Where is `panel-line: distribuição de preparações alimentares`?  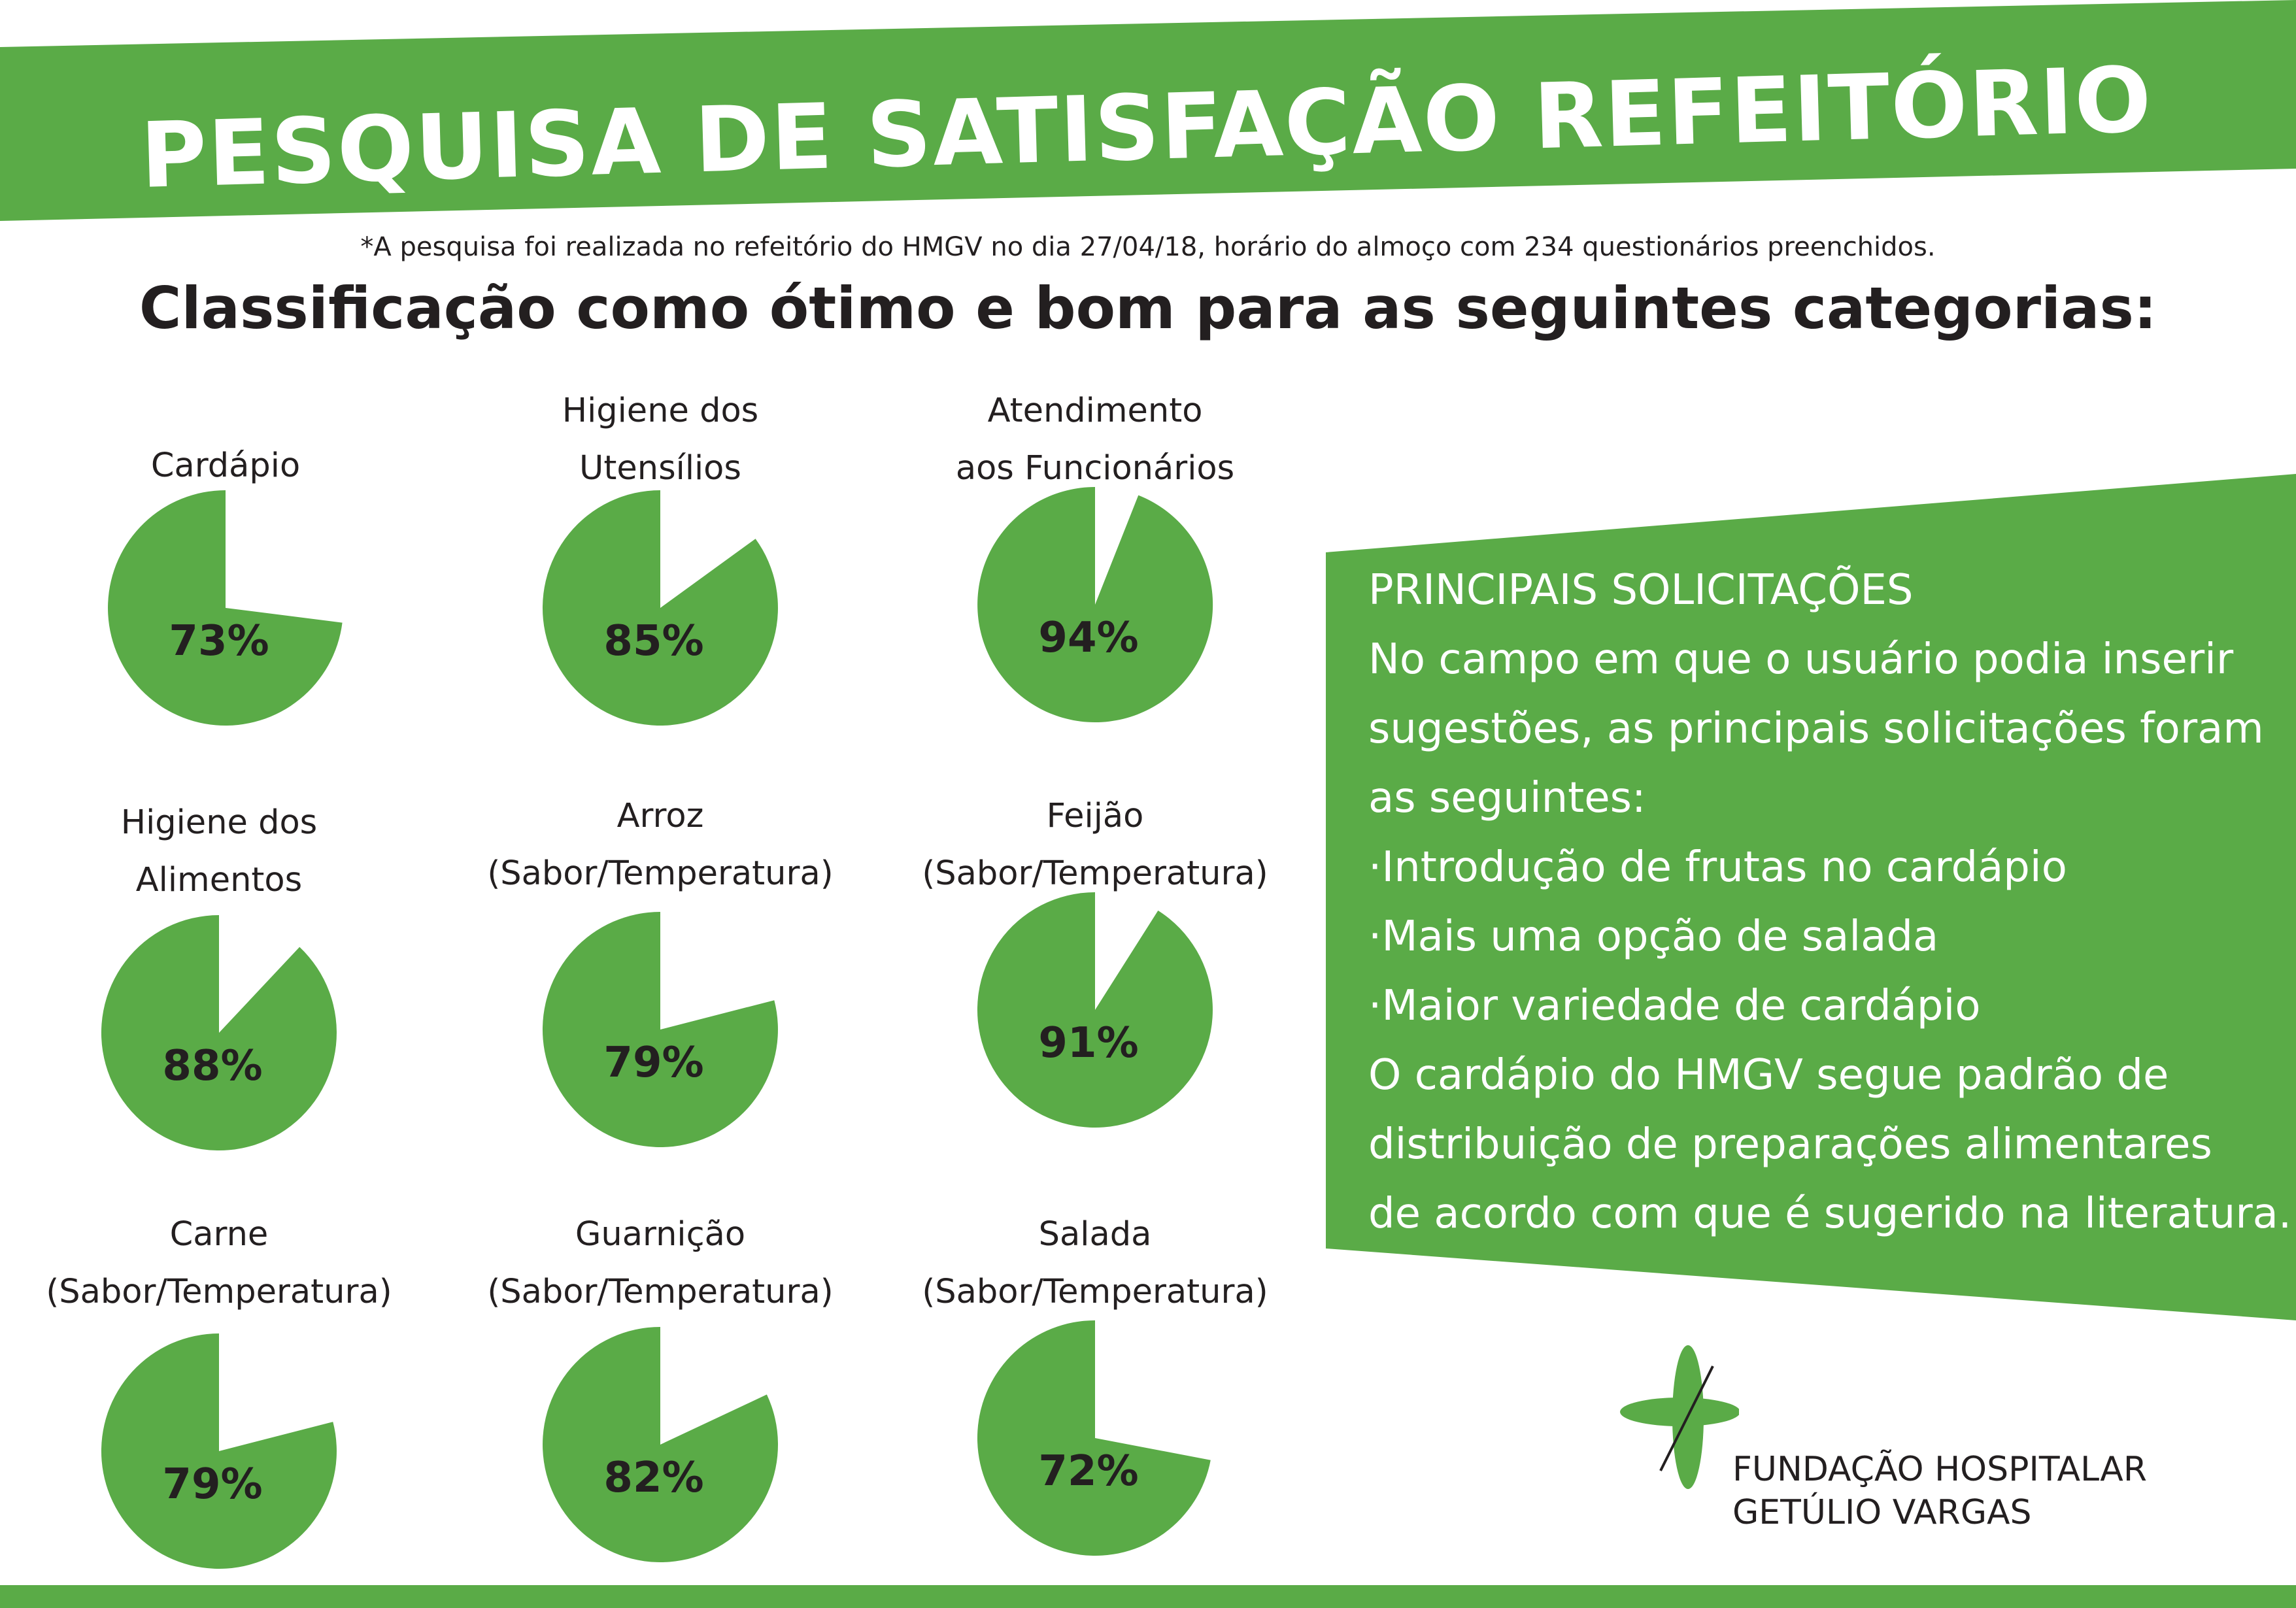
panel-line: distribuição de preparações alimentares is located at coordinates (1790, 1144).